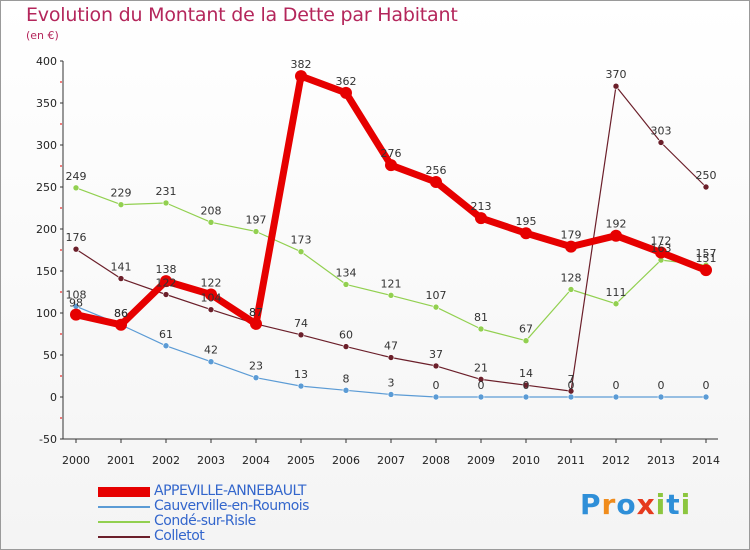 The image size is (750, 550). I want to click on y-tick-label: 50, so click(50, 355).